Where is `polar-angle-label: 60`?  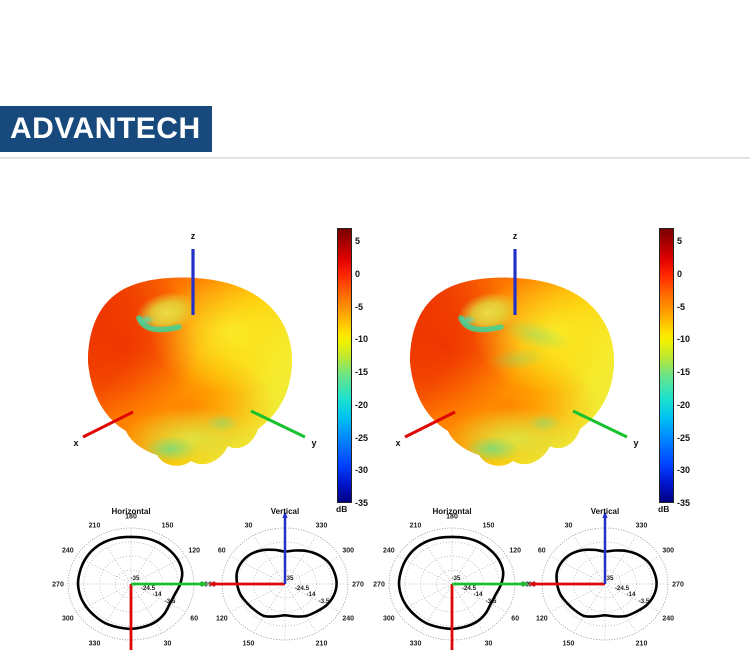
polar-angle-label: 60 is located at coordinates (222, 551).